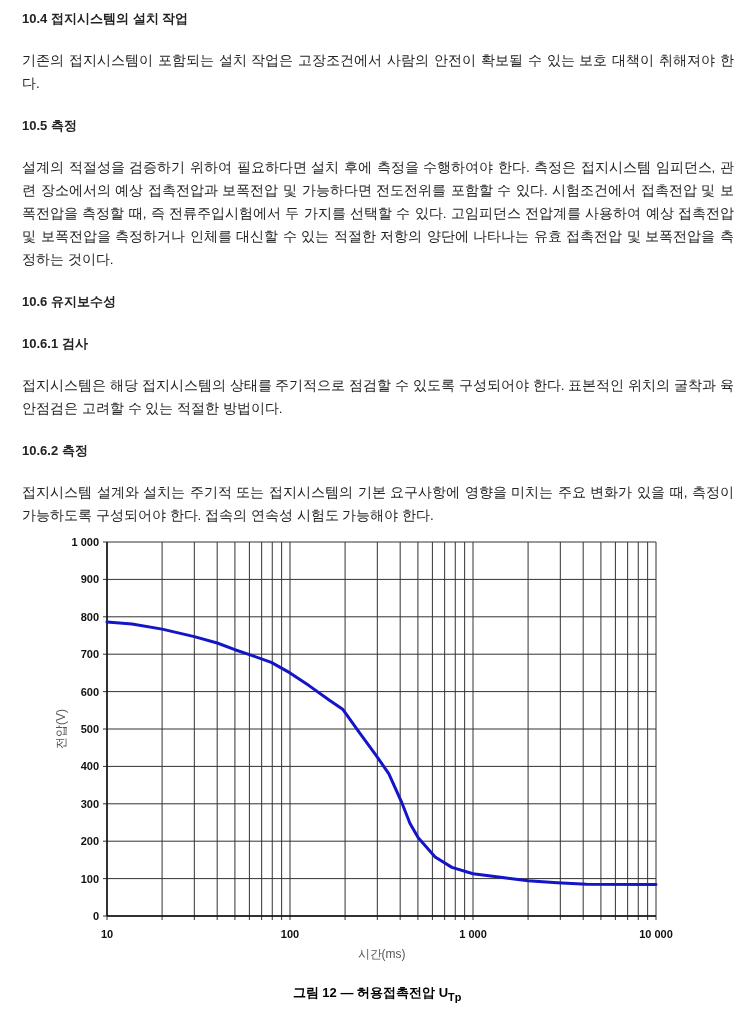  I want to click on text: 접지시스템 설계와 설치는 주기적 또는 접지시스템의 기본 요구사항에 영향을 미치는 주요 변화가 있을 때, 측정이 가능하도록 구성되어야 한다. 접속의 연속성 시험도 가능해야 한다., so click(378, 504).